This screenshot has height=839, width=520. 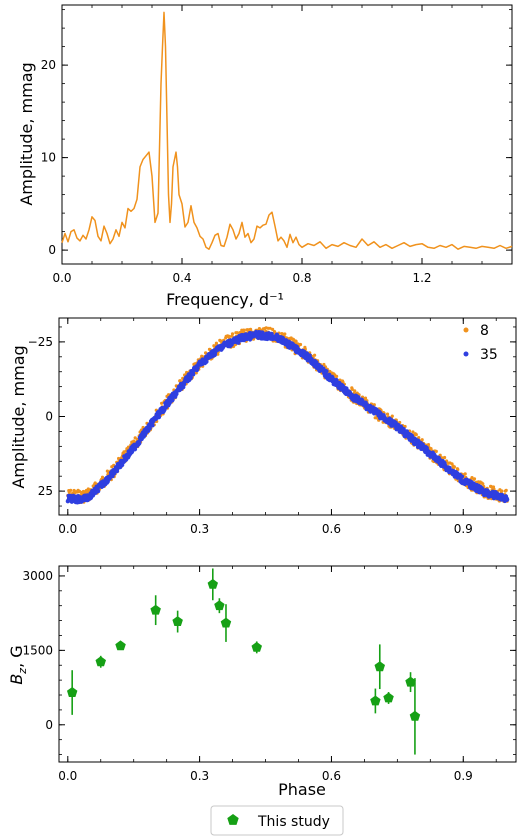 What do you see at coordinates (302, 789) in the screenshot?
I see `bz-xlabel: Phase` at bounding box center [302, 789].